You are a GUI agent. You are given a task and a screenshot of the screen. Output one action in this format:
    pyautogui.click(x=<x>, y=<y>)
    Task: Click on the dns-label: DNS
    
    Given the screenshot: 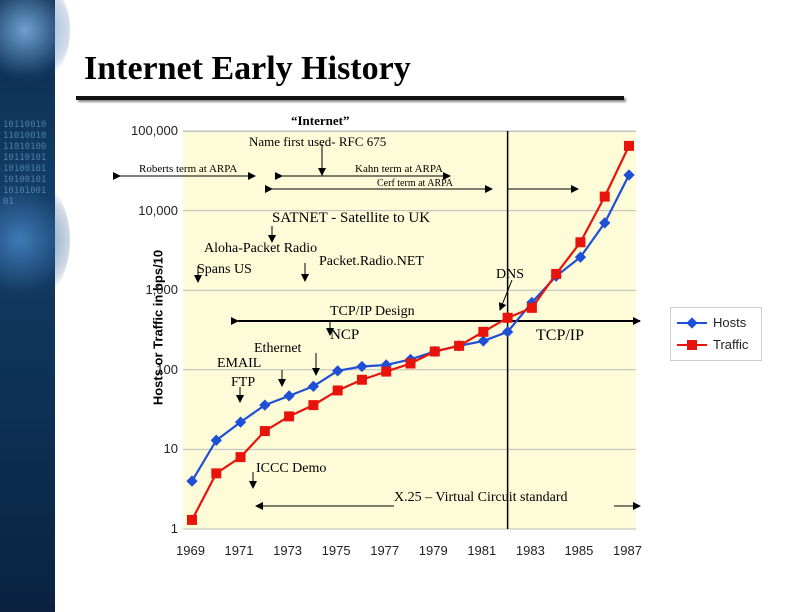 What is the action you would take?
    pyautogui.click(x=510, y=274)
    